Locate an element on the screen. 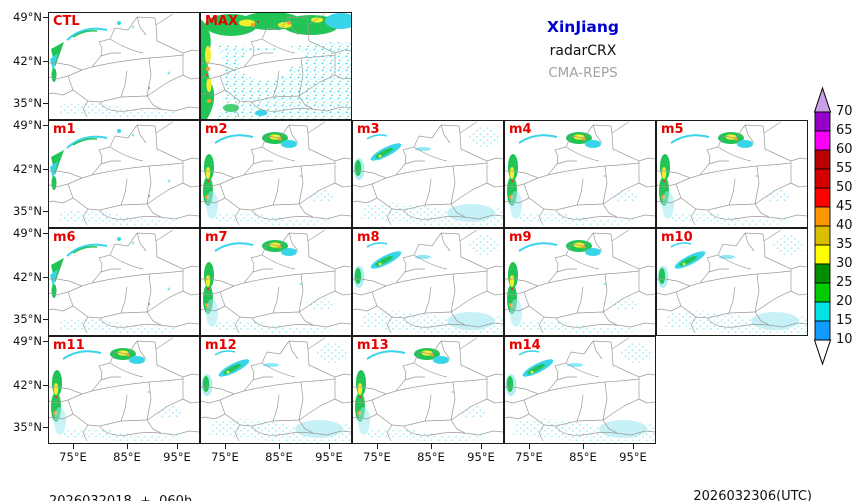 The height and width of the screenshot is (501, 860). colorbar-tick-label: 70 is located at coordinates (844, 111).